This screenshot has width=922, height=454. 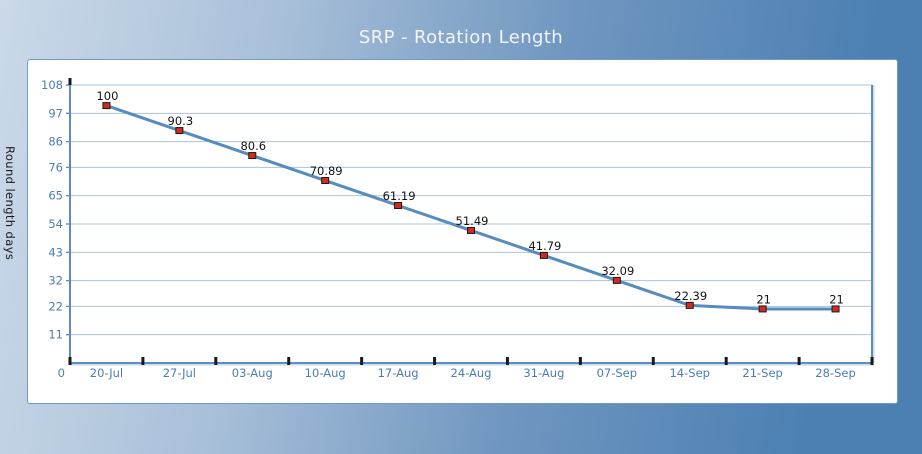 I want to click on y-axis-top-tick, so click(x=70, y=81).